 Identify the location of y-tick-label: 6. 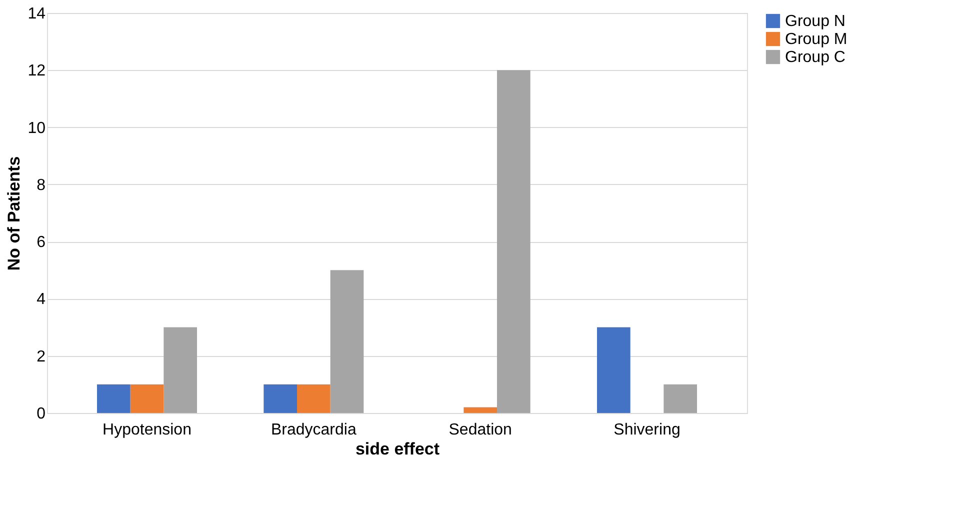
(41, 243).